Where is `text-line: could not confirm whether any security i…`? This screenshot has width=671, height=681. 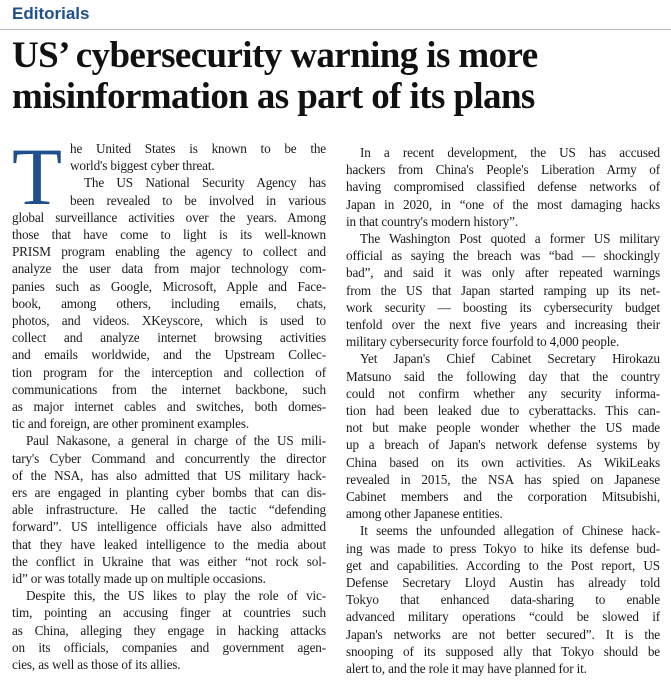
text-line: could not confirm whether any security i… is located at coordinates (503, 393).